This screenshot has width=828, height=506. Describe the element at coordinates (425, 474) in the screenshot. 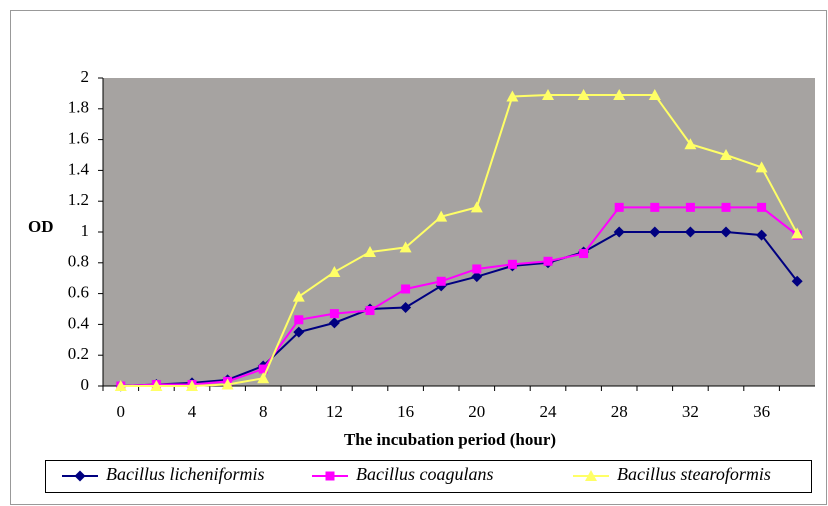

I see `legend-label: Bacillus coagulans` at that location.